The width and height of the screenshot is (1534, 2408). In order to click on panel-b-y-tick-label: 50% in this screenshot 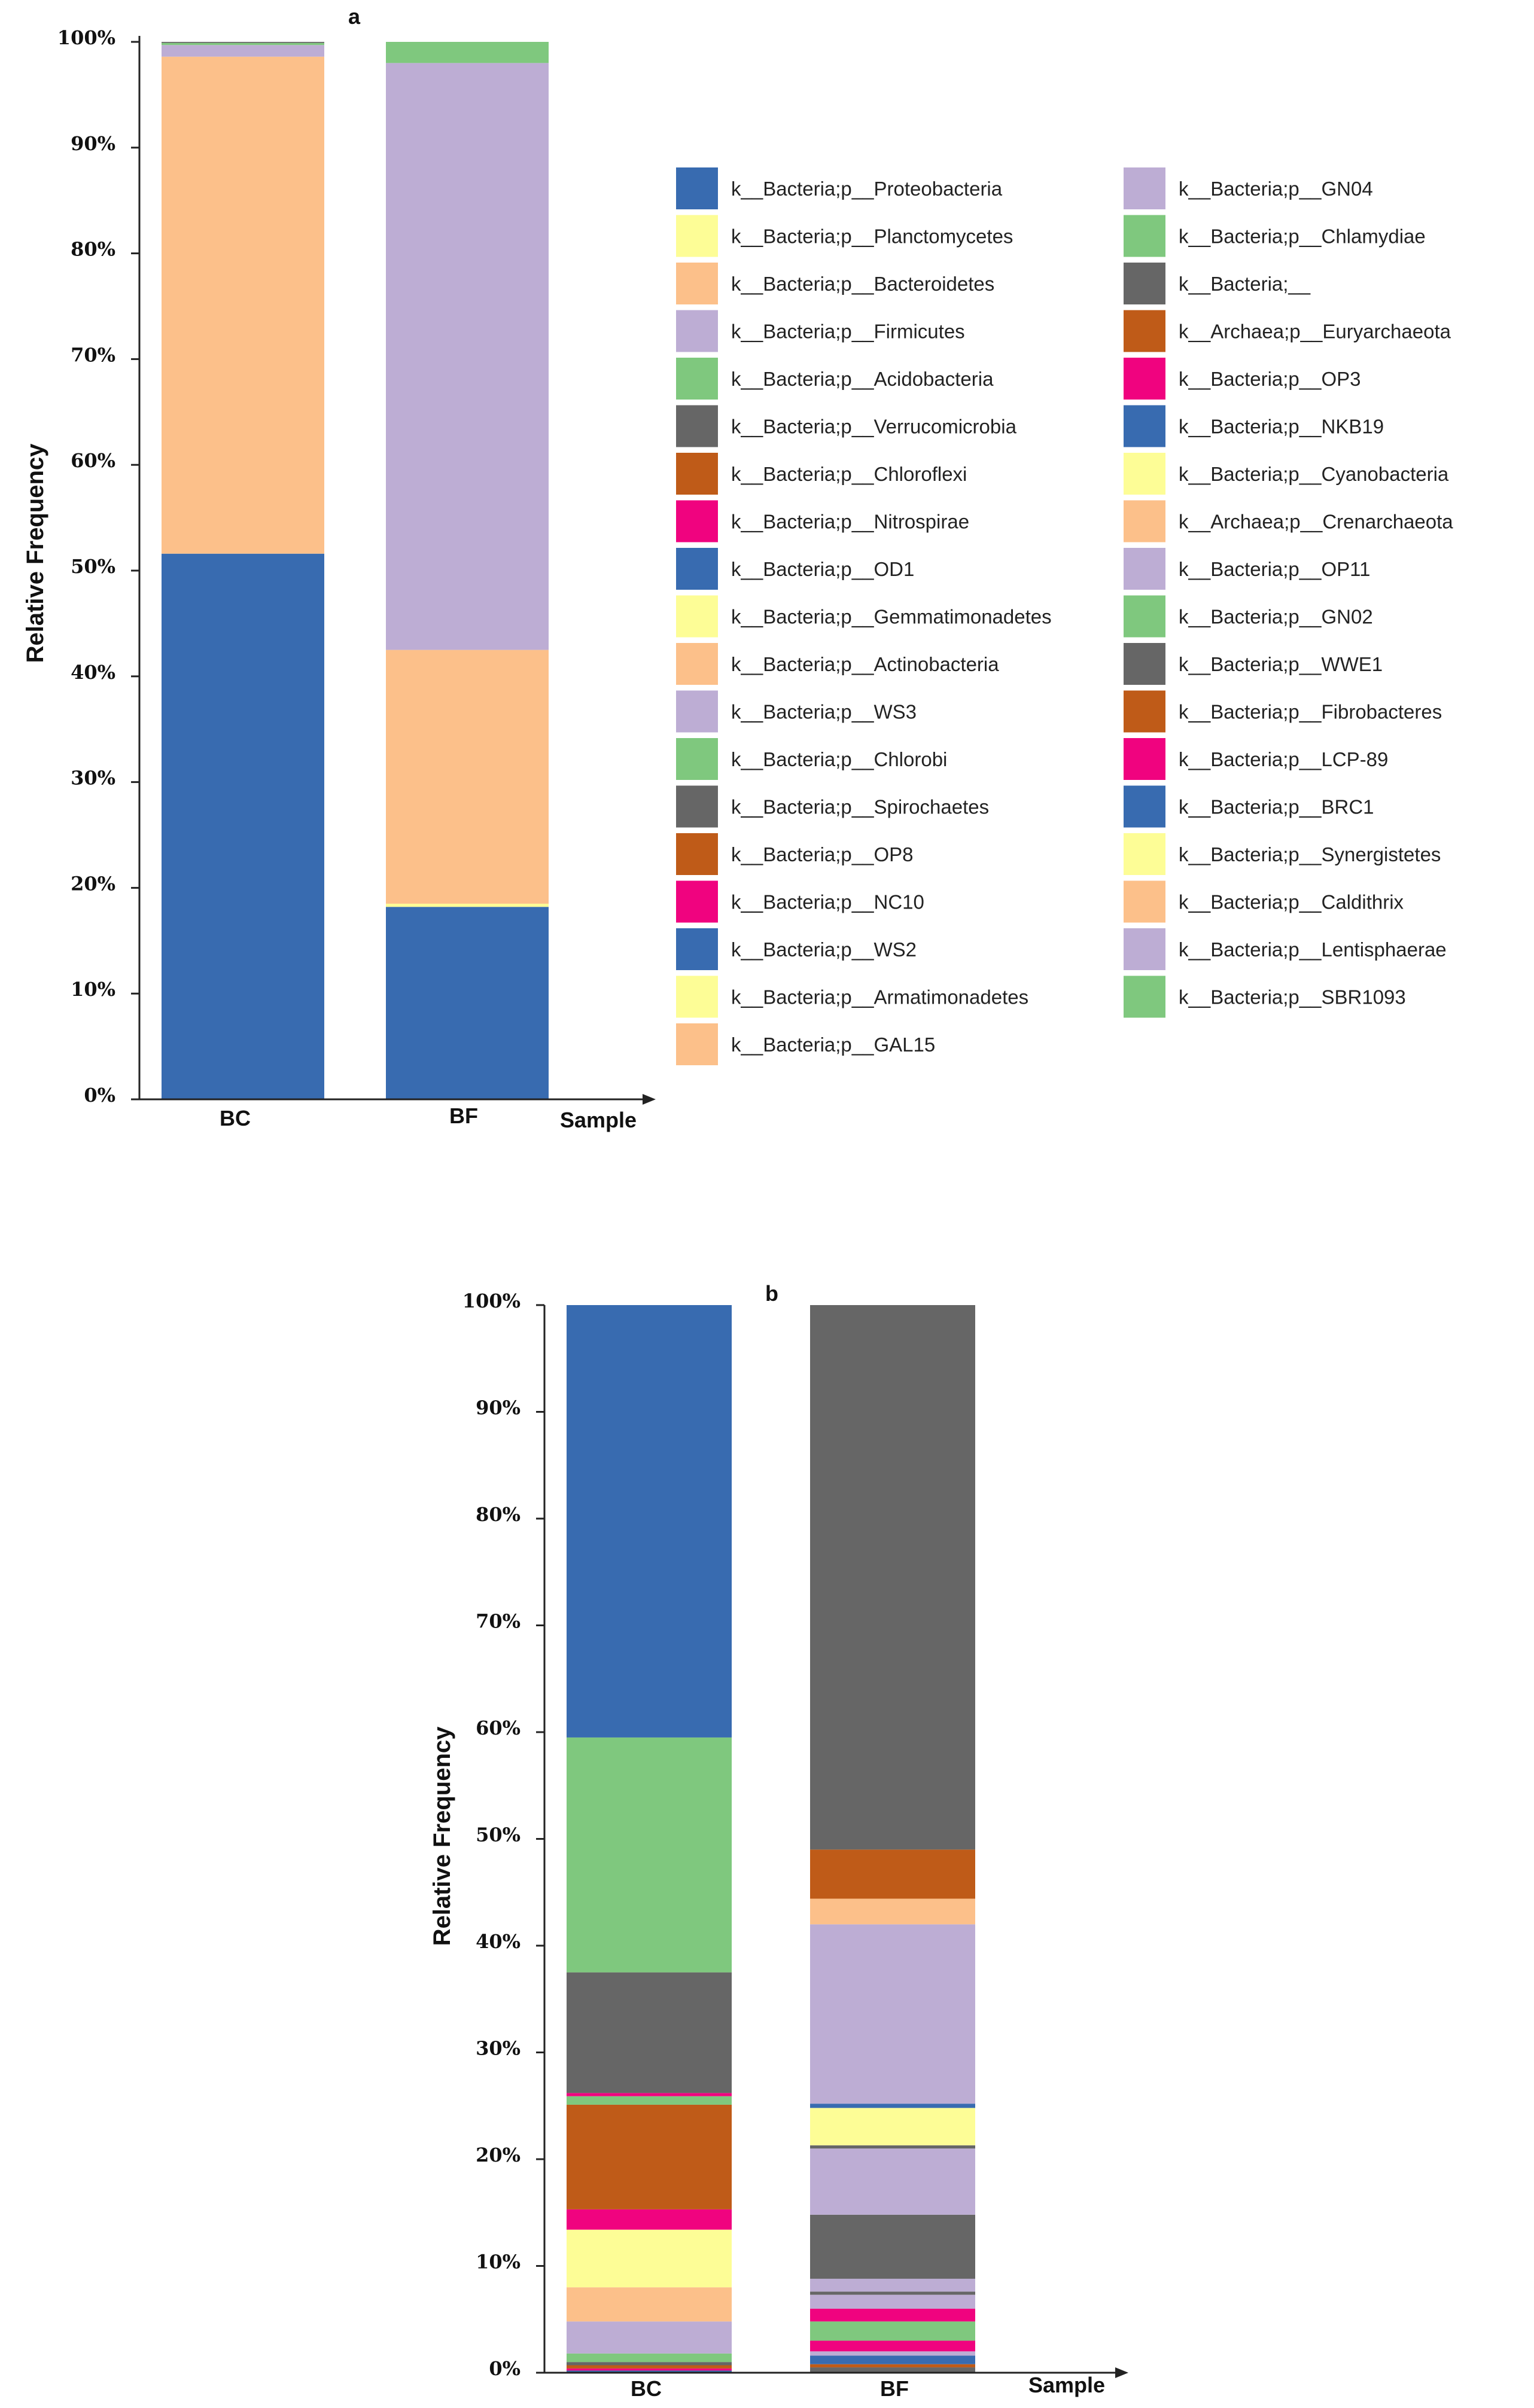, I will do `click(498, 1835)`.